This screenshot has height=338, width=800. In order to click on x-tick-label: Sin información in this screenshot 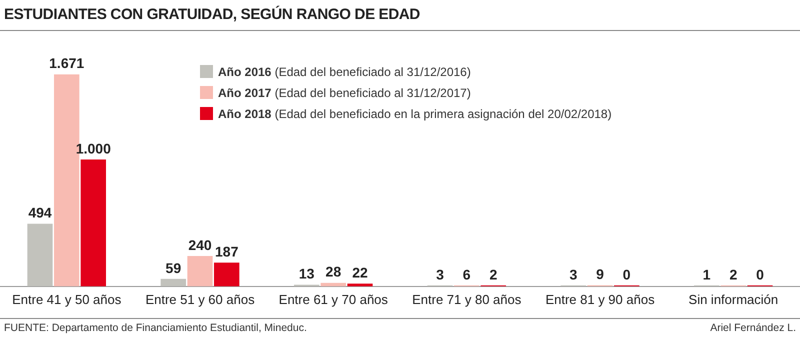, I will do `click(733, 299)`.